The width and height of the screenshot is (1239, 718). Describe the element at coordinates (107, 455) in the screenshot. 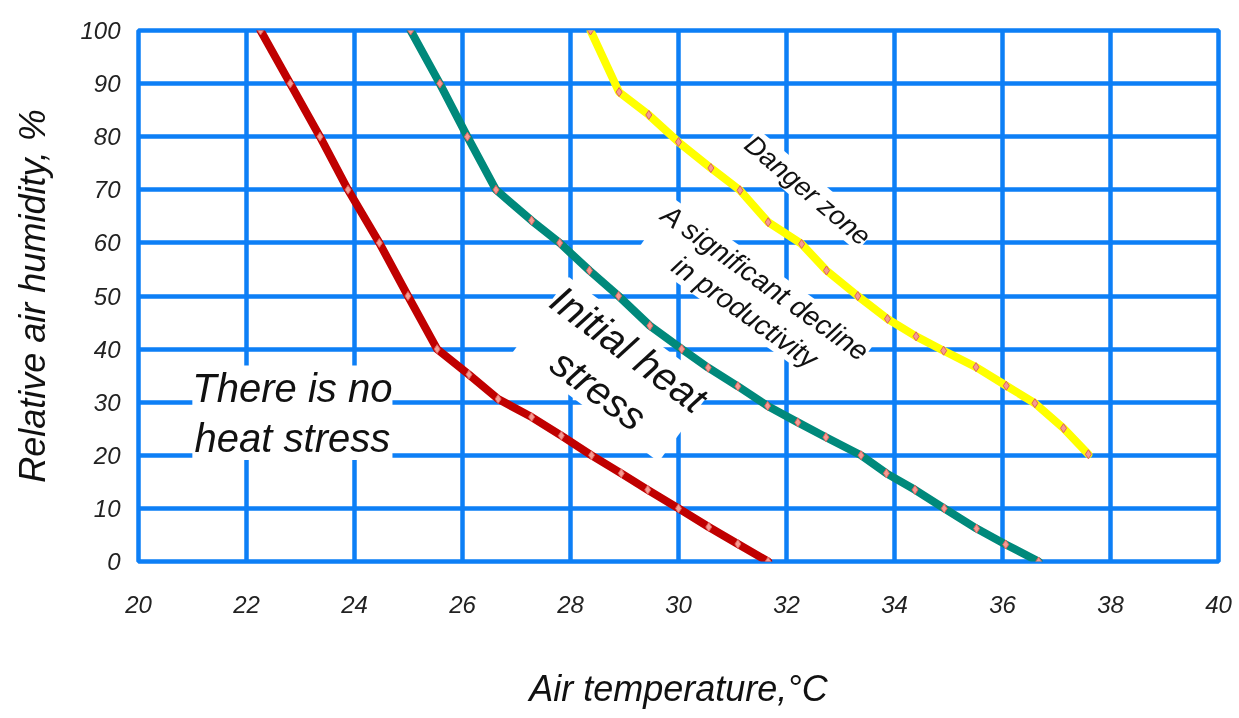

I see `y-tick-label: 20` at that location.